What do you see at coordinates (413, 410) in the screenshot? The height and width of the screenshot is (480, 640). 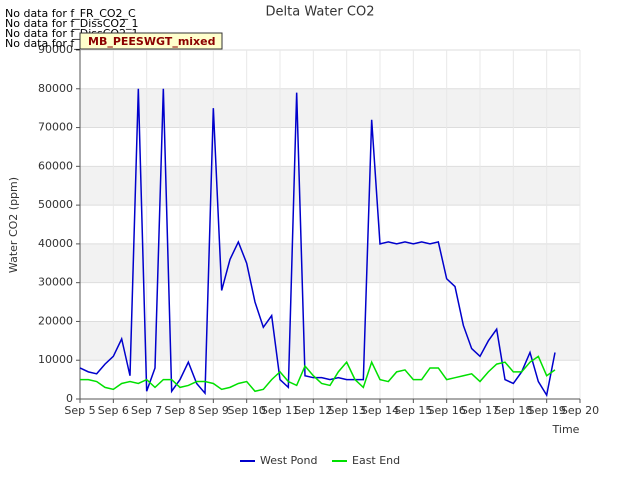 I see `x-tick-label: Sep 15` at bounding box center [413, 410].